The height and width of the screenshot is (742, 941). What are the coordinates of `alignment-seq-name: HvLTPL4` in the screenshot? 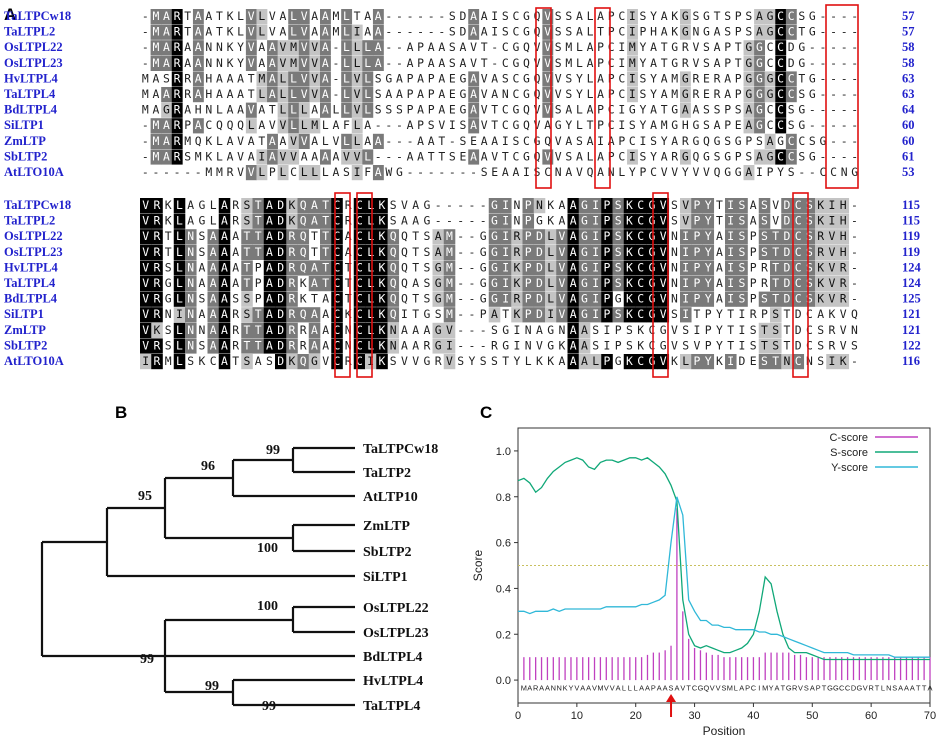 It's located at (31, 267).